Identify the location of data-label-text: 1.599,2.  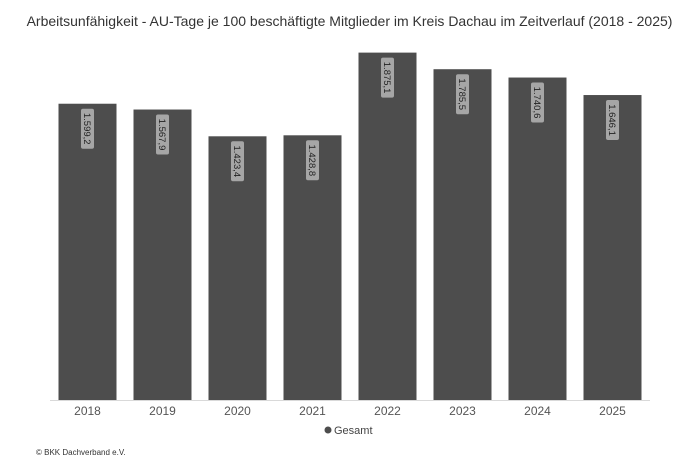
(86, 129).